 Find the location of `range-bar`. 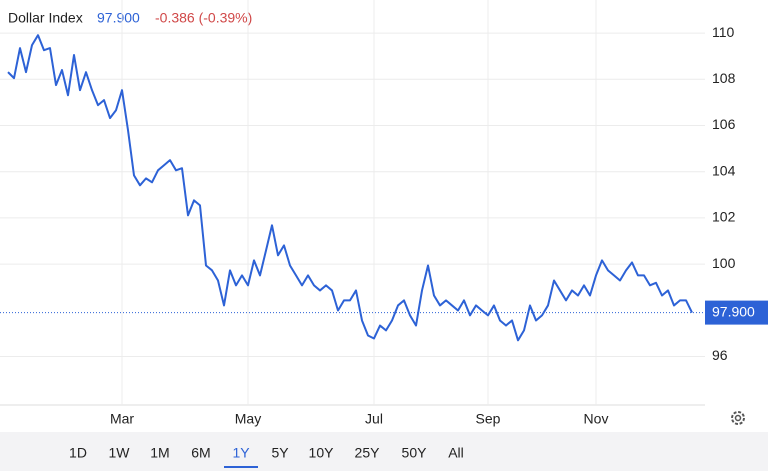

range-bar is located at coordinates (384, 451).